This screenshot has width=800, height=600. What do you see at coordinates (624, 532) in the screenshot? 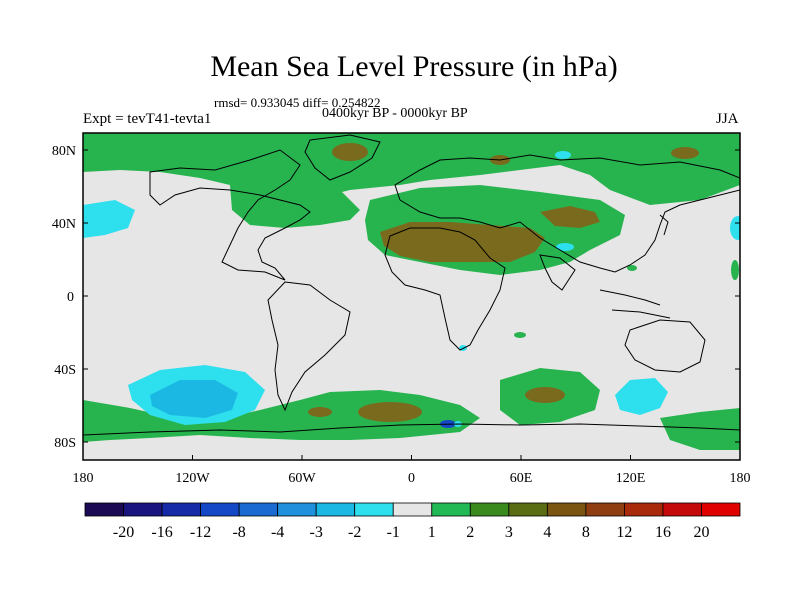
I see `colorbar-label: 12` at bounding box center [624, 532].